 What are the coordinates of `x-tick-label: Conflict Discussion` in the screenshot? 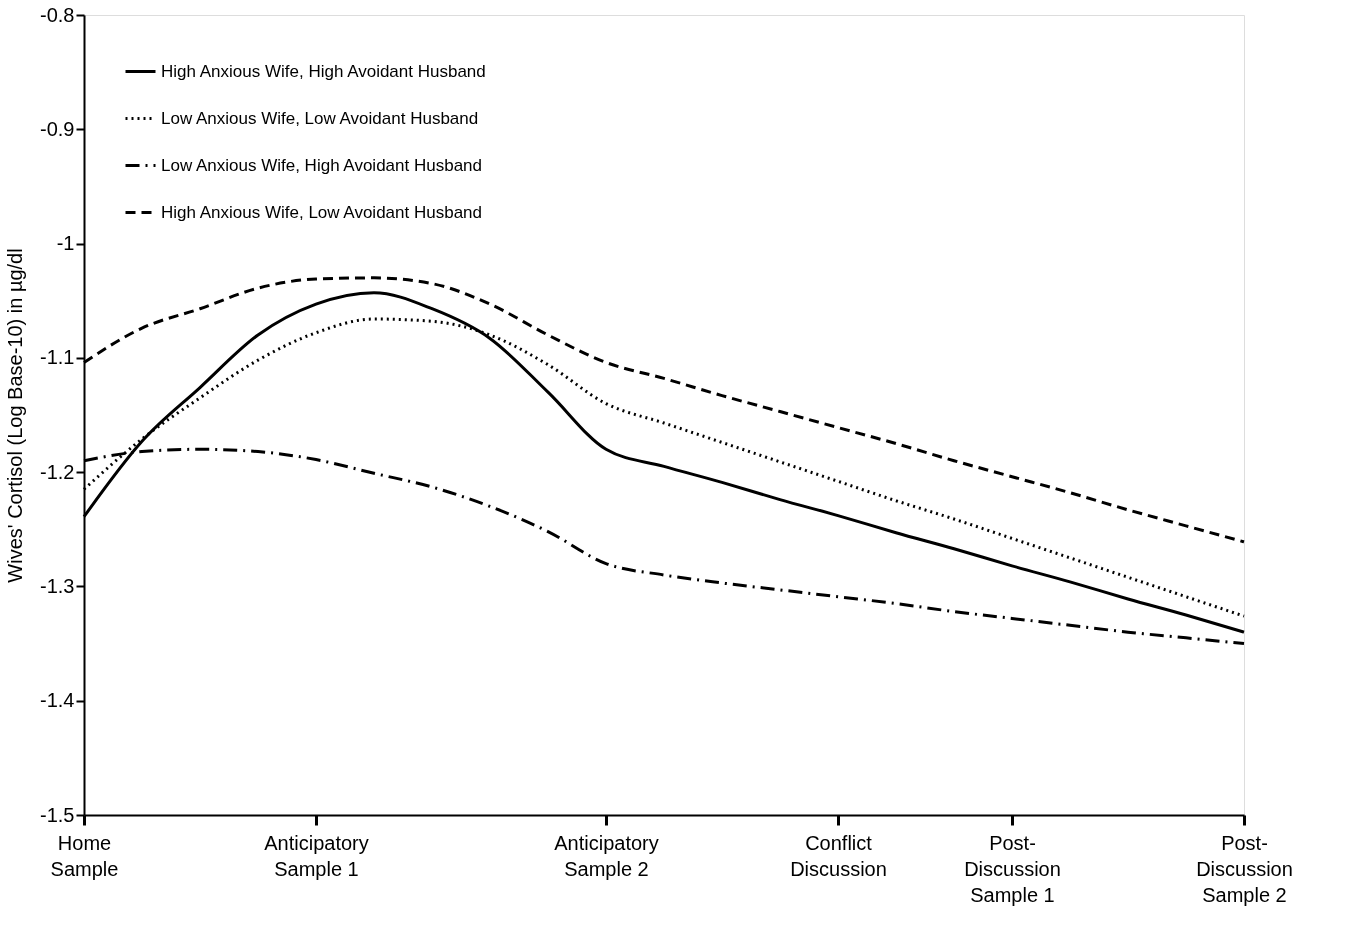 It's located at (838, 855).